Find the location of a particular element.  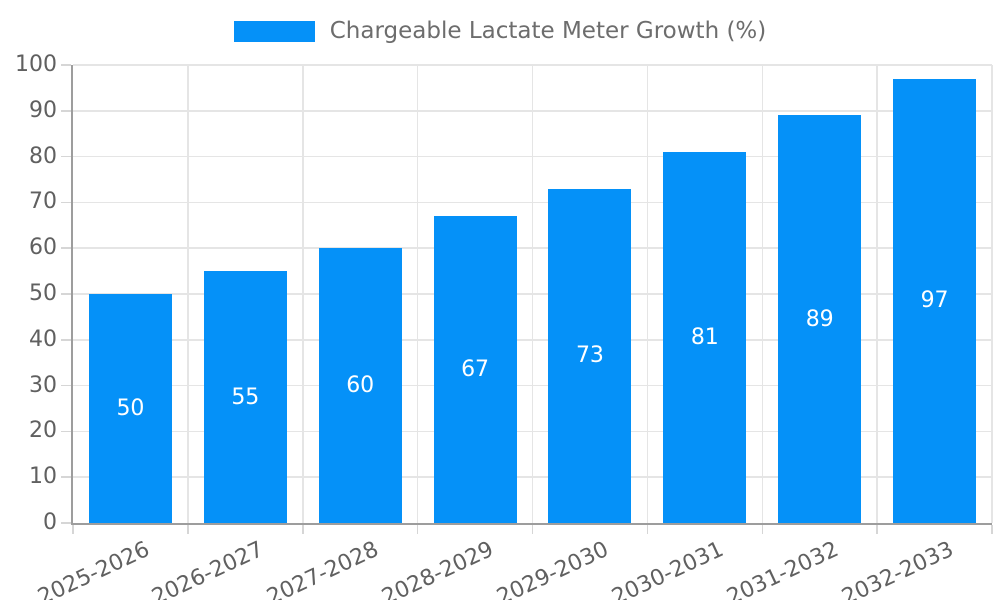

legend-item: Chargeable Lactate Meter Growth (%) is located at coordinates (500, 31).